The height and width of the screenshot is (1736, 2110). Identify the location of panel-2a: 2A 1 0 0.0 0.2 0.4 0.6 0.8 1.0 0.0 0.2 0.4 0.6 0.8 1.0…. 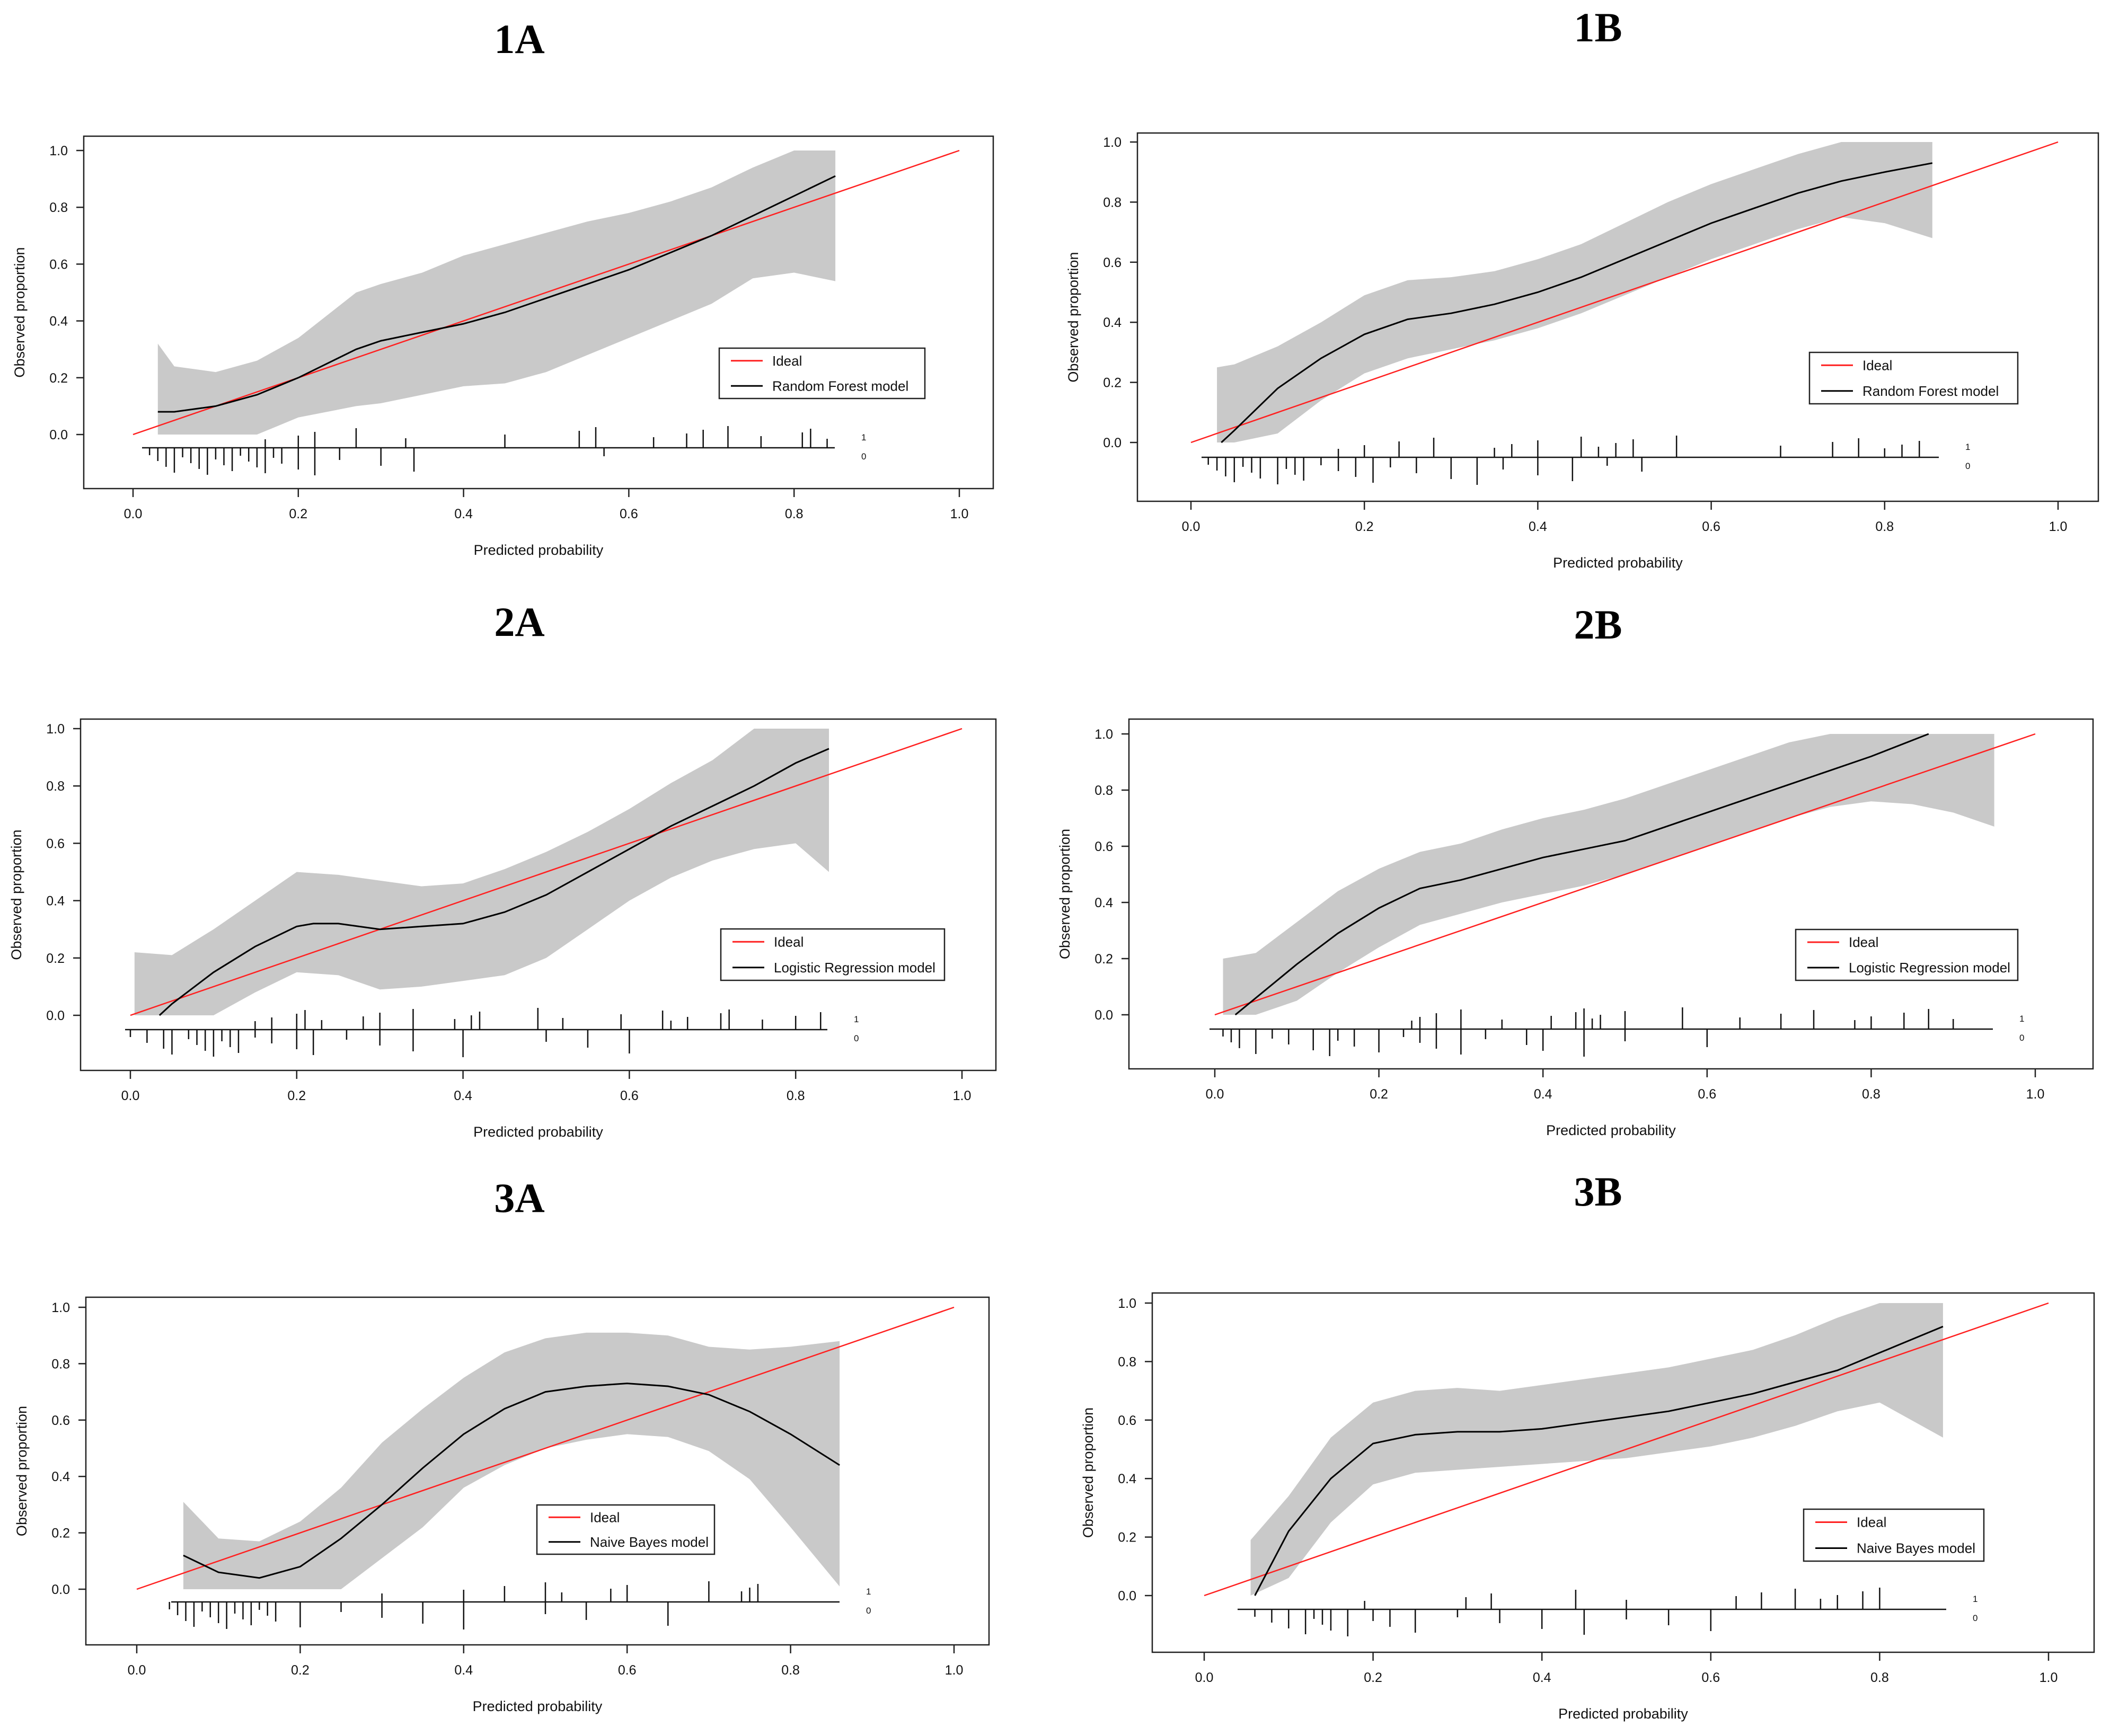
(502, 870).